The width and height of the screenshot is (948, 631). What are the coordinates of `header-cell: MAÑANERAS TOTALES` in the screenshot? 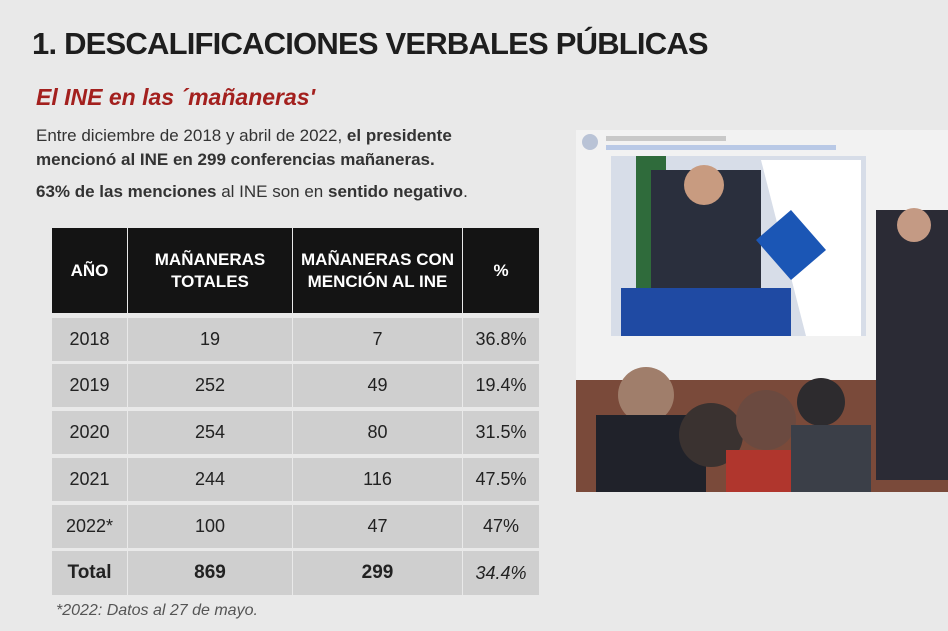 It's located at (210, 270).